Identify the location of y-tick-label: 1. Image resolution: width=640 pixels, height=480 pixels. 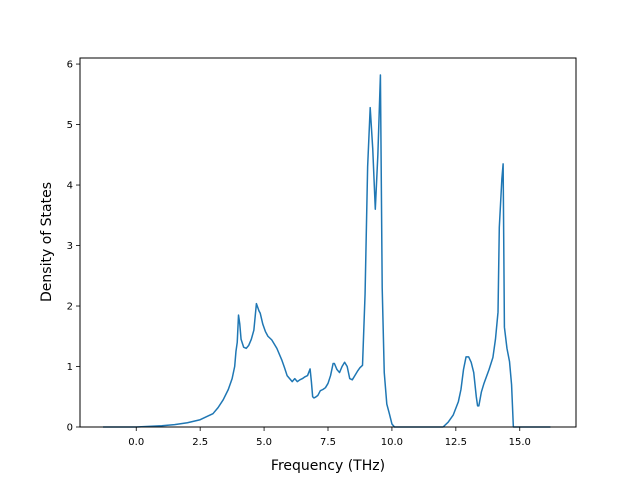
(70, 367).